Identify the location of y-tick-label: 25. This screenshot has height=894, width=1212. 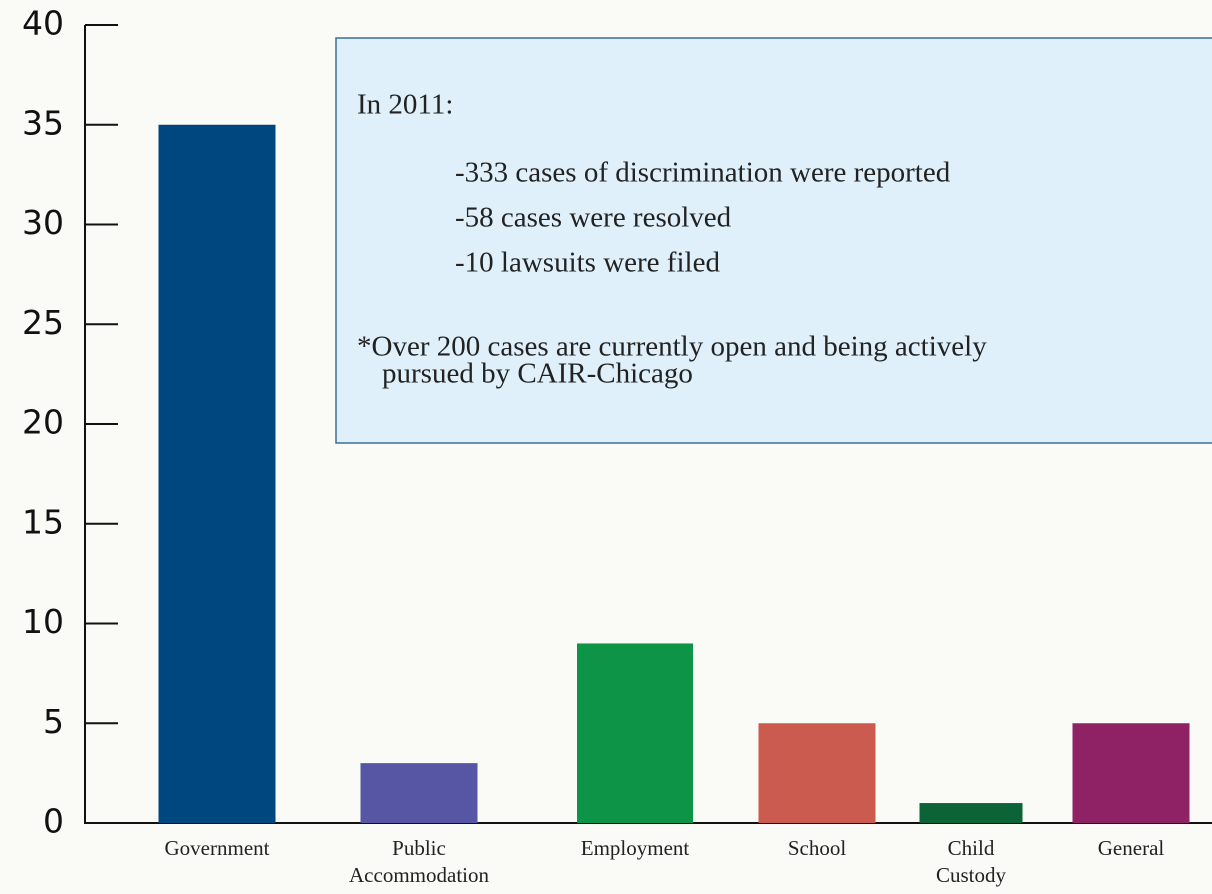
(43, 322).